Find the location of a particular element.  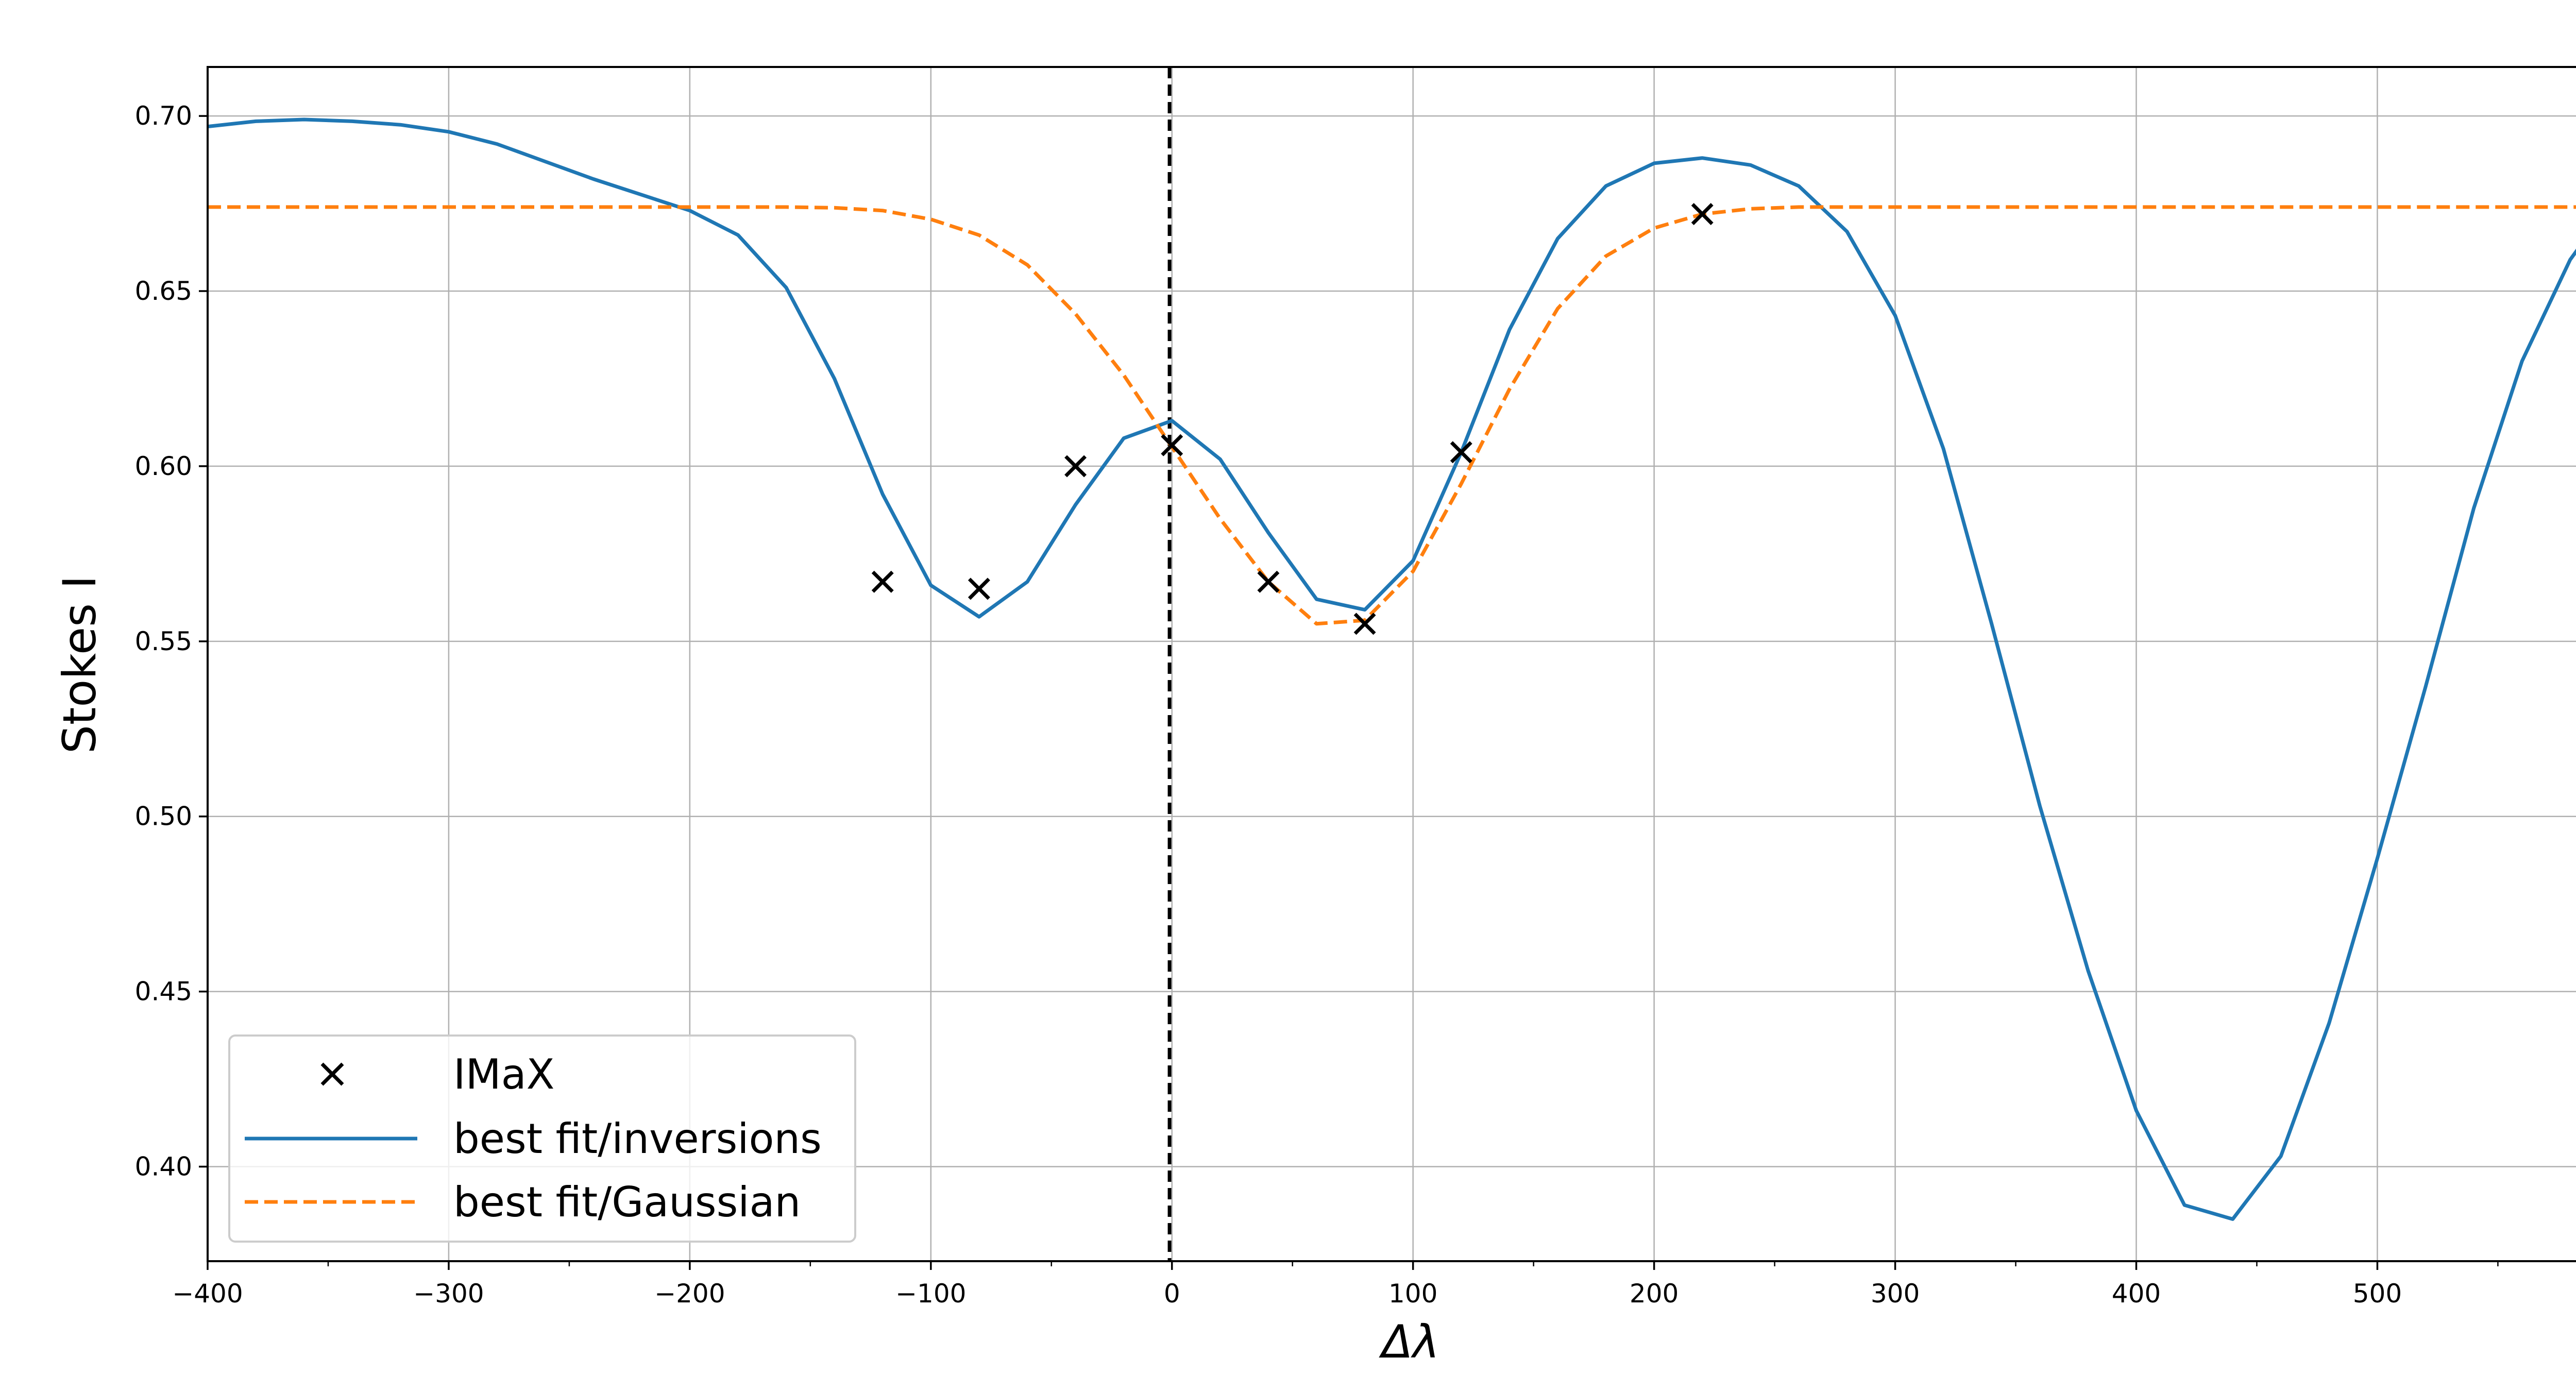

x-tick-label: 300 is located at coordinates (1896, 1294).